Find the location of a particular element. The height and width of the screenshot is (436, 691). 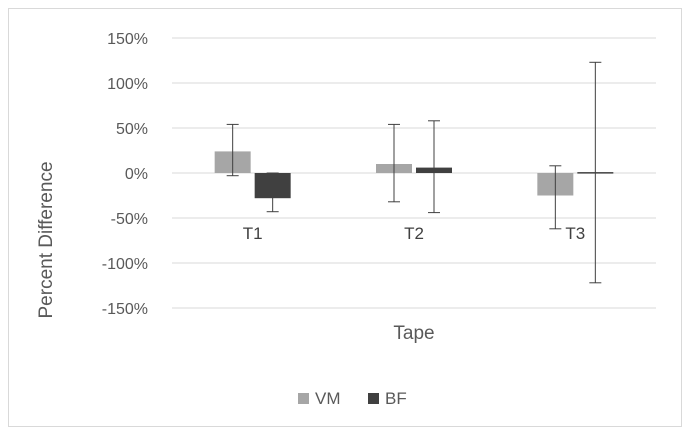

bars is located at coordinates (414, 175).